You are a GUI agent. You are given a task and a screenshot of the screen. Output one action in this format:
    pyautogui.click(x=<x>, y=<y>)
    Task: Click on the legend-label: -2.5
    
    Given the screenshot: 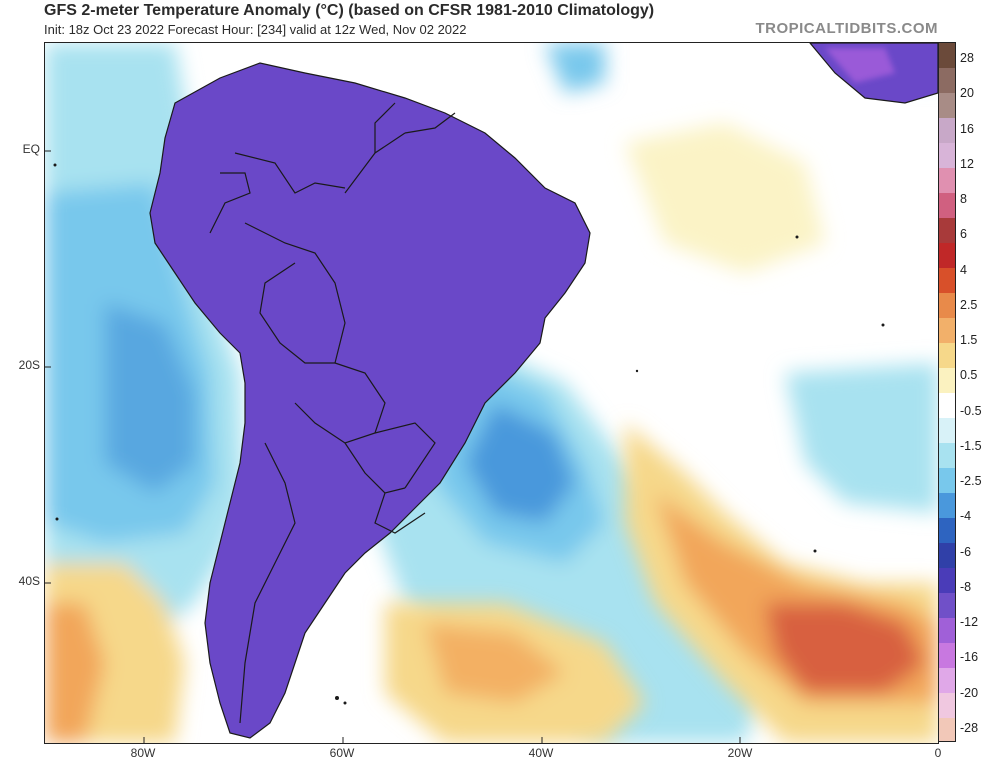 What is the action you would take?
    pyautogui.click(x=971, y=481)
    